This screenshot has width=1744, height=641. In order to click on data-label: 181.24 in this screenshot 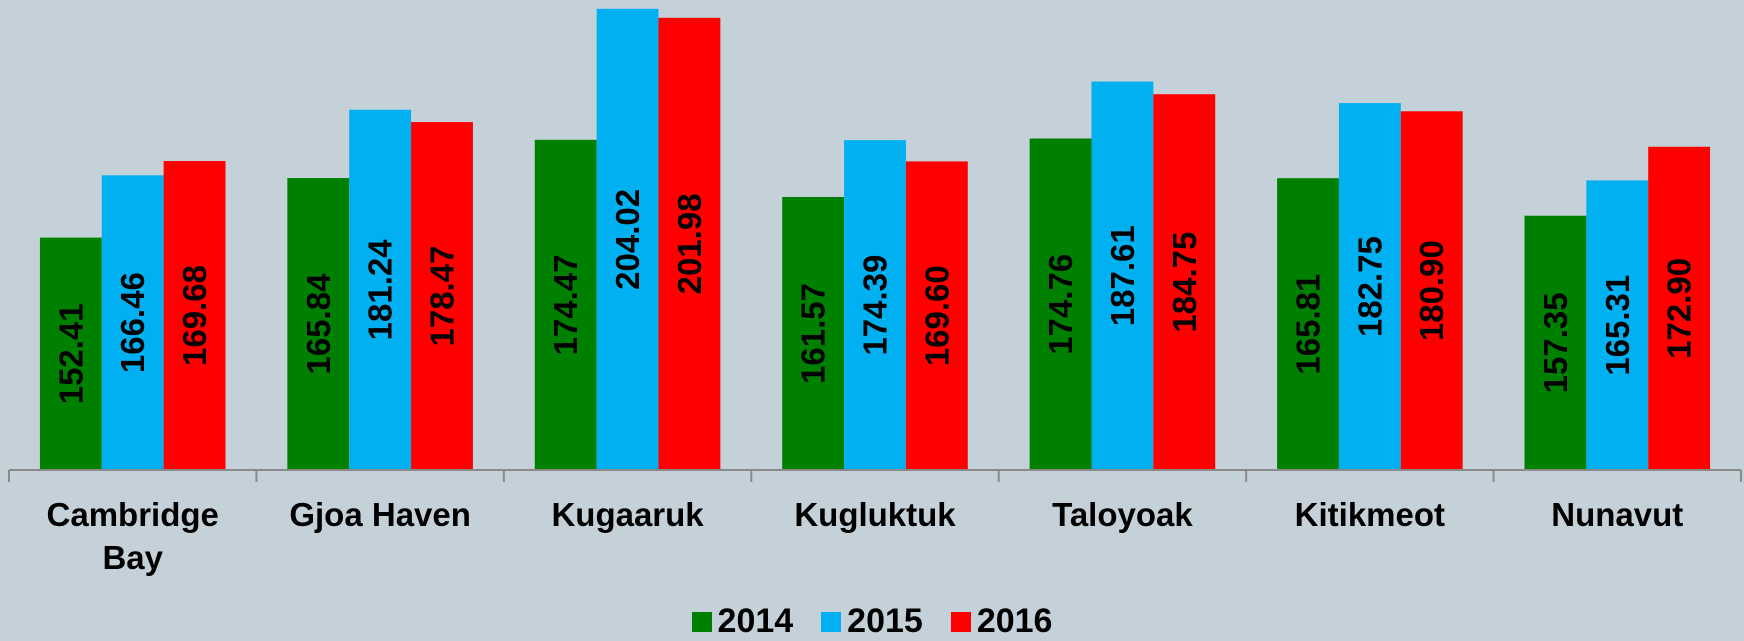, I will do `click(380, 290)`.